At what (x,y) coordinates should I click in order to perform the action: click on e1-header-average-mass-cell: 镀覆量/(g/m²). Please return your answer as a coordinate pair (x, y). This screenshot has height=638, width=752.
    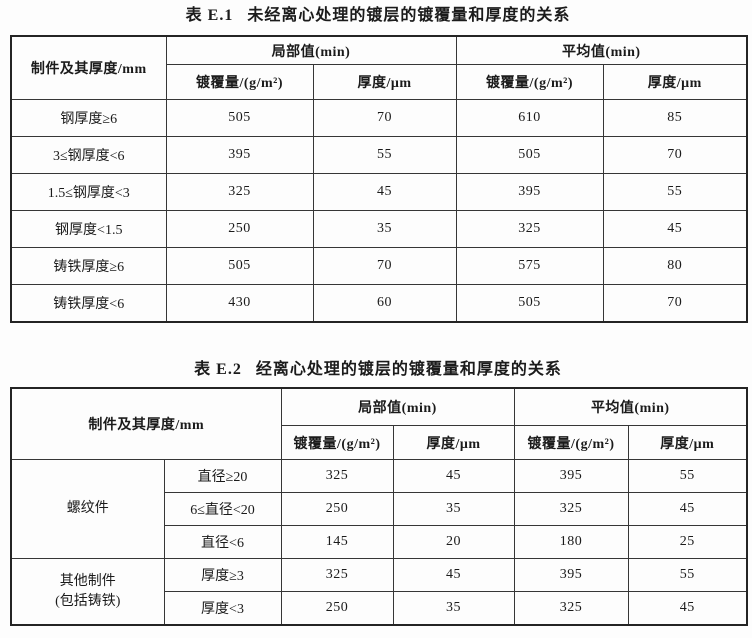
    Looking at the image, I should click on (529, 82).